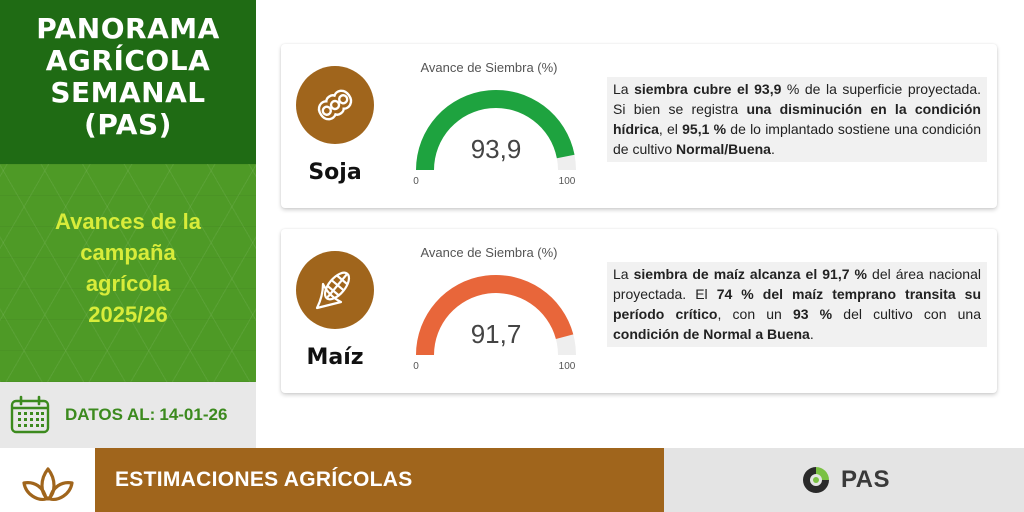  Describe the element at coordinates (335, 357) in the screenshot. I see `crop-name: Maíz` at that location.